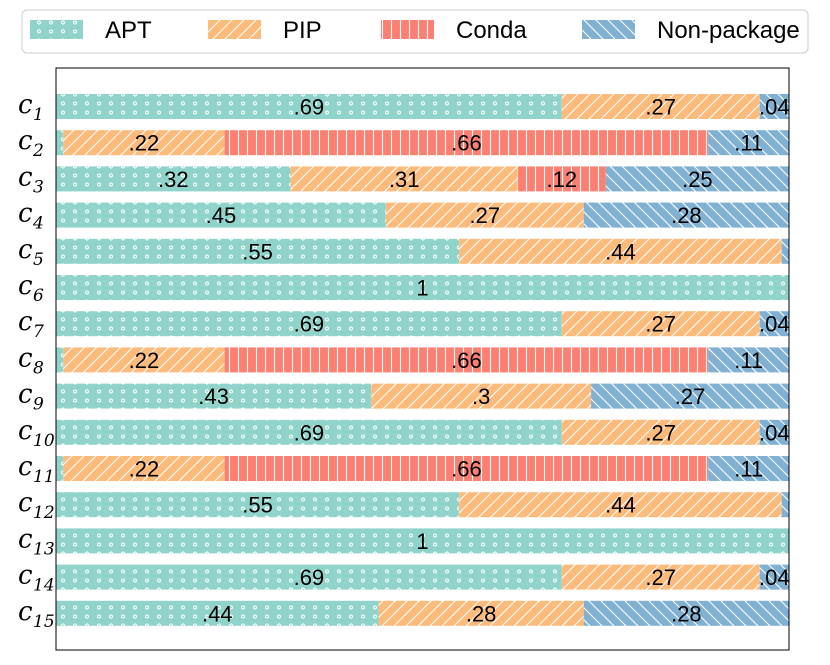 The height and width of the screenshot is (665, 830). I want to click on bar-c11-apt, so click(60, 468).